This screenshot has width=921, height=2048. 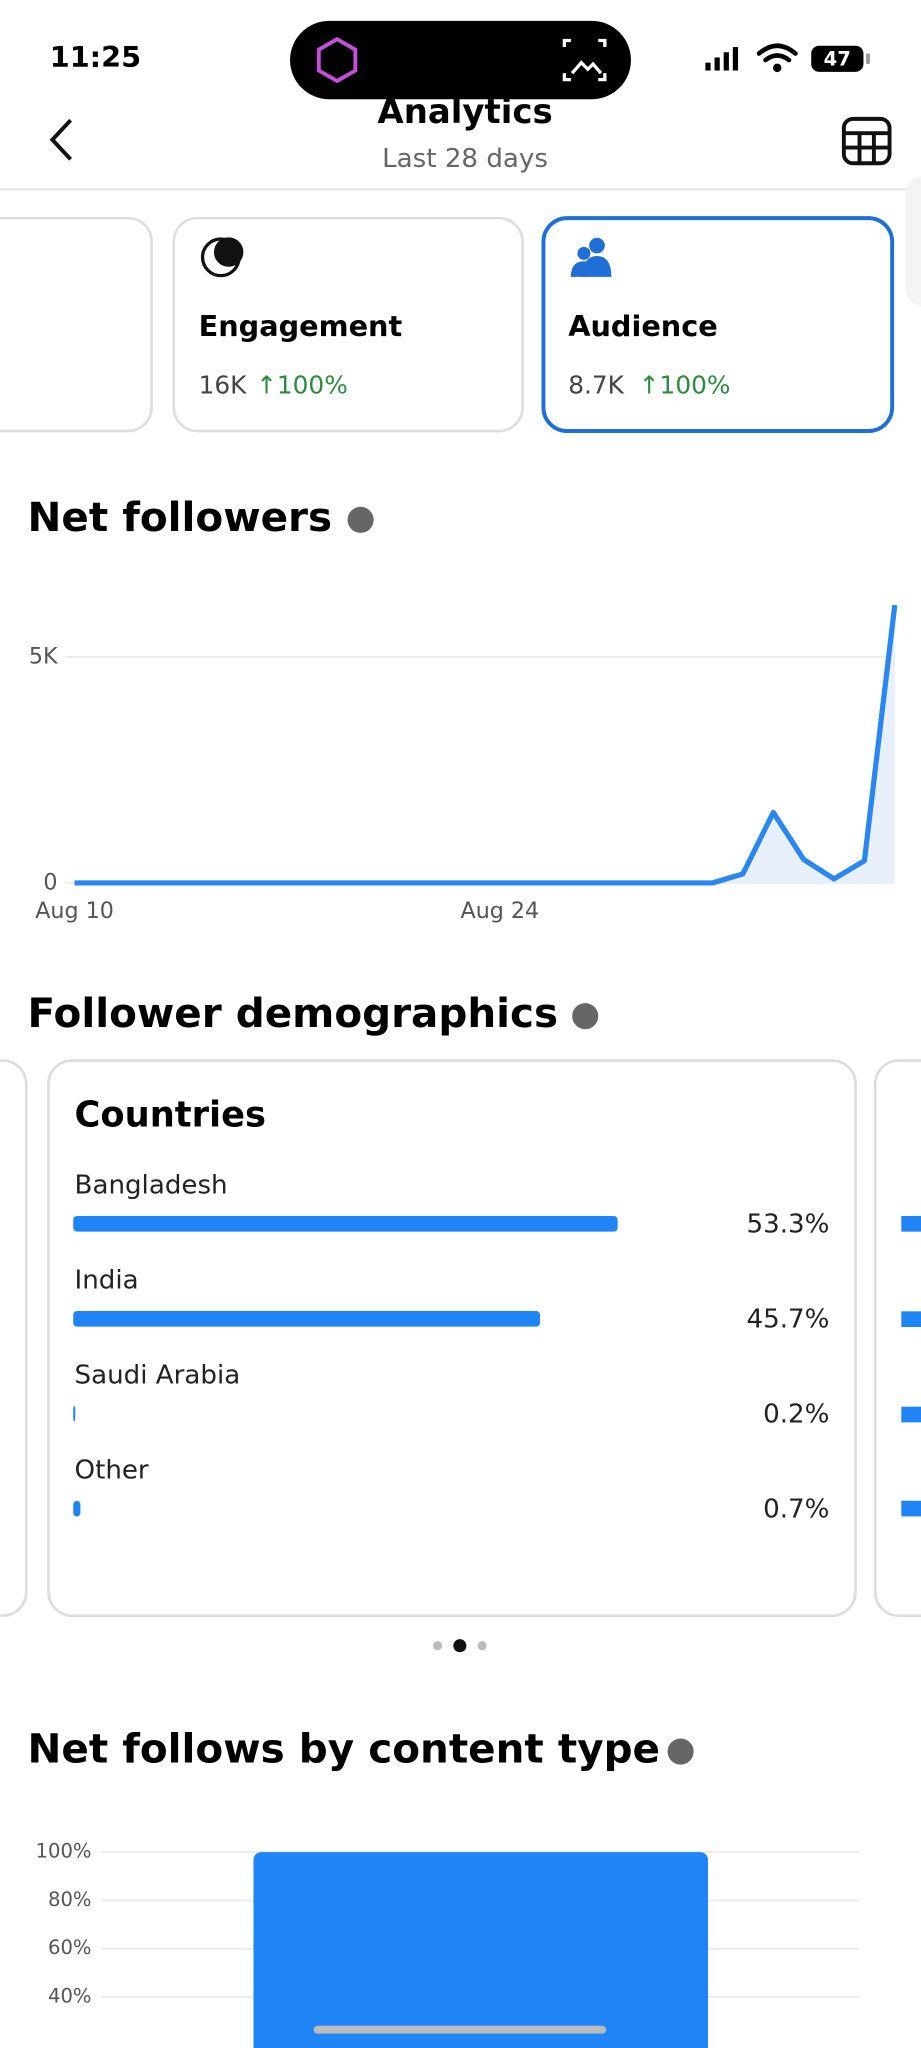 I want to click on scroll-edge, so click(x=913, y=241).